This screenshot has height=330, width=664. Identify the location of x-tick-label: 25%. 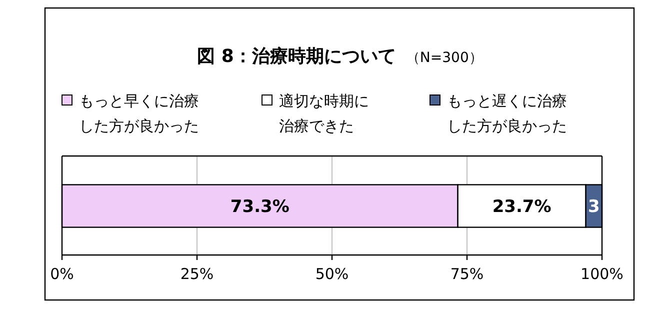
(197, 274).